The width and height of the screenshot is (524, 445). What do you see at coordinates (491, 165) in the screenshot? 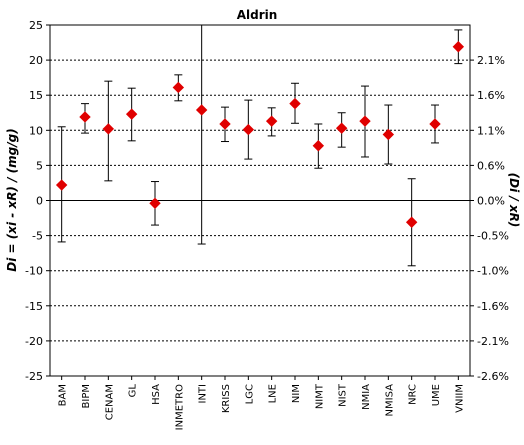
I see `y2-tick-label: 0.6%` at bounding box center [491, 165].